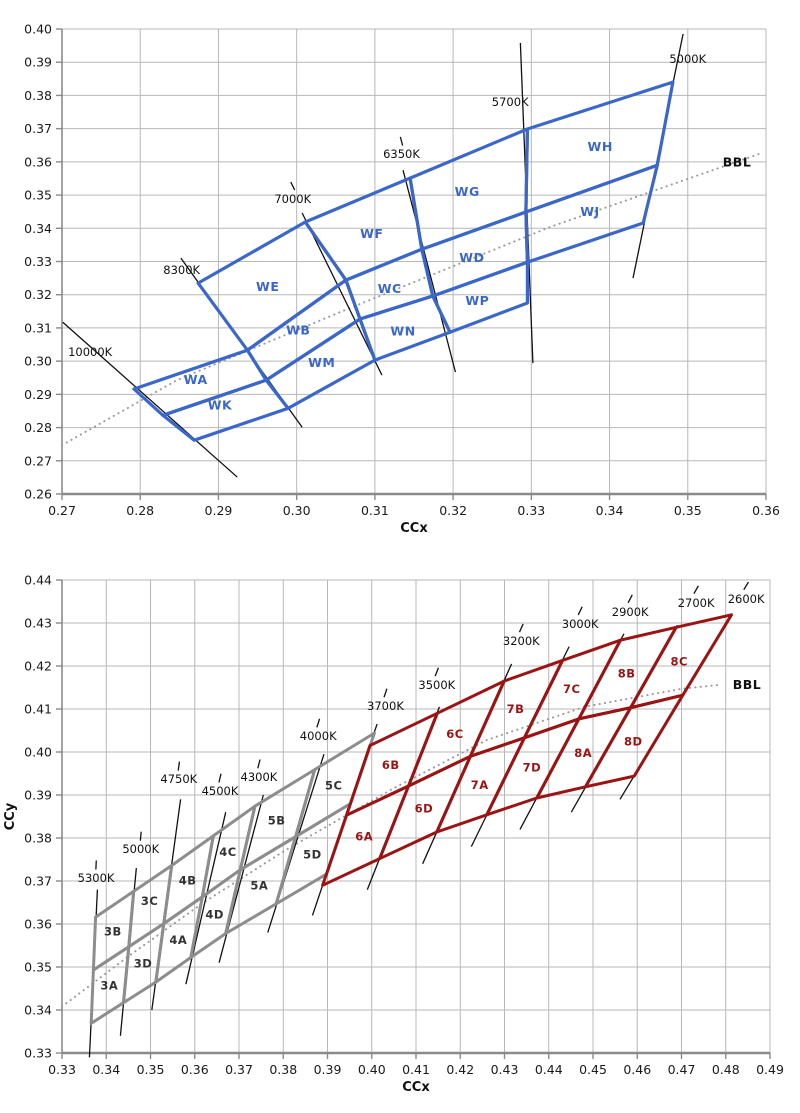  I want to click on cct-label-5700K: 5700K, so click(510, 102).